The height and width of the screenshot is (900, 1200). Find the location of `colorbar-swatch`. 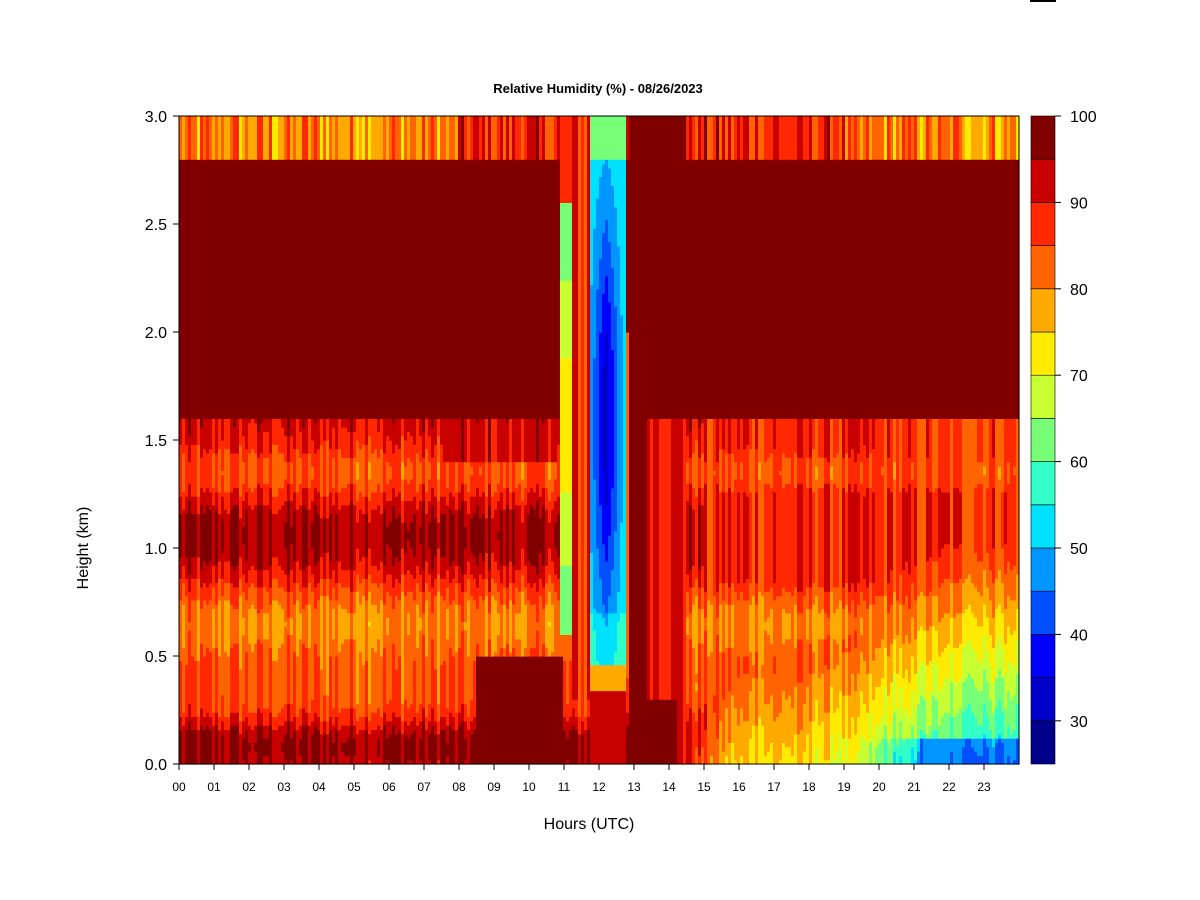

colorbar-swatch is located at coordinates (1043, 353).